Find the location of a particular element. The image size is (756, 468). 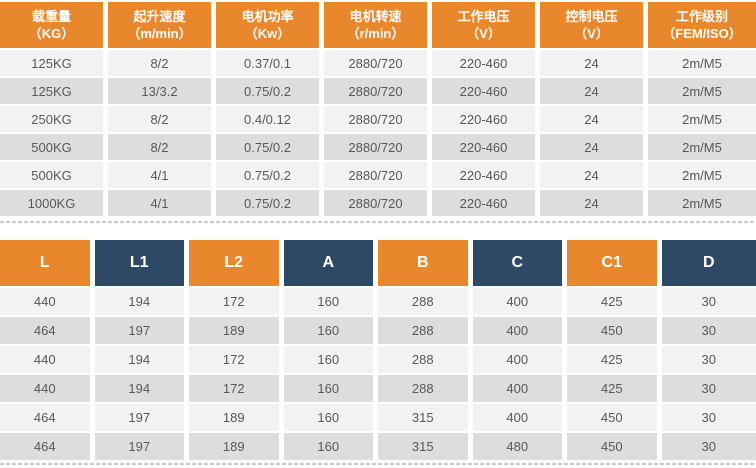

spec-column-title: 电机转速 is located at coordinates (375, 16).